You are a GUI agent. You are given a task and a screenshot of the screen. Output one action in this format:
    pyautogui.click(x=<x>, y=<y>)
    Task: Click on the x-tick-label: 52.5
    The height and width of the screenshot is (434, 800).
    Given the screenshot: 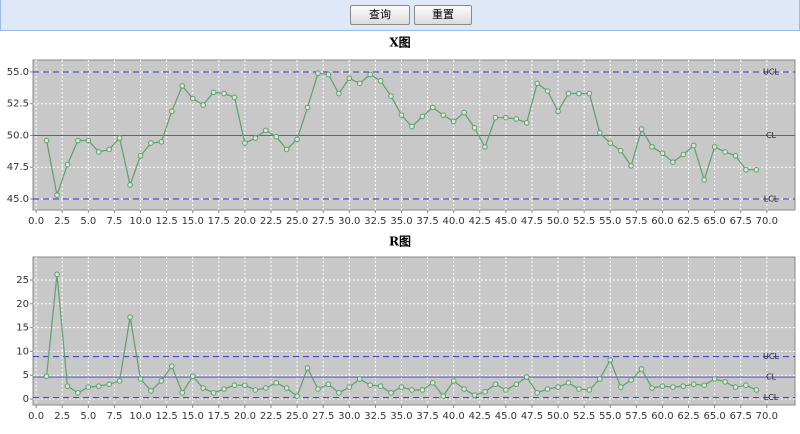 What is the action you would take?
    pyautogui.click(x=584, y=221)
    